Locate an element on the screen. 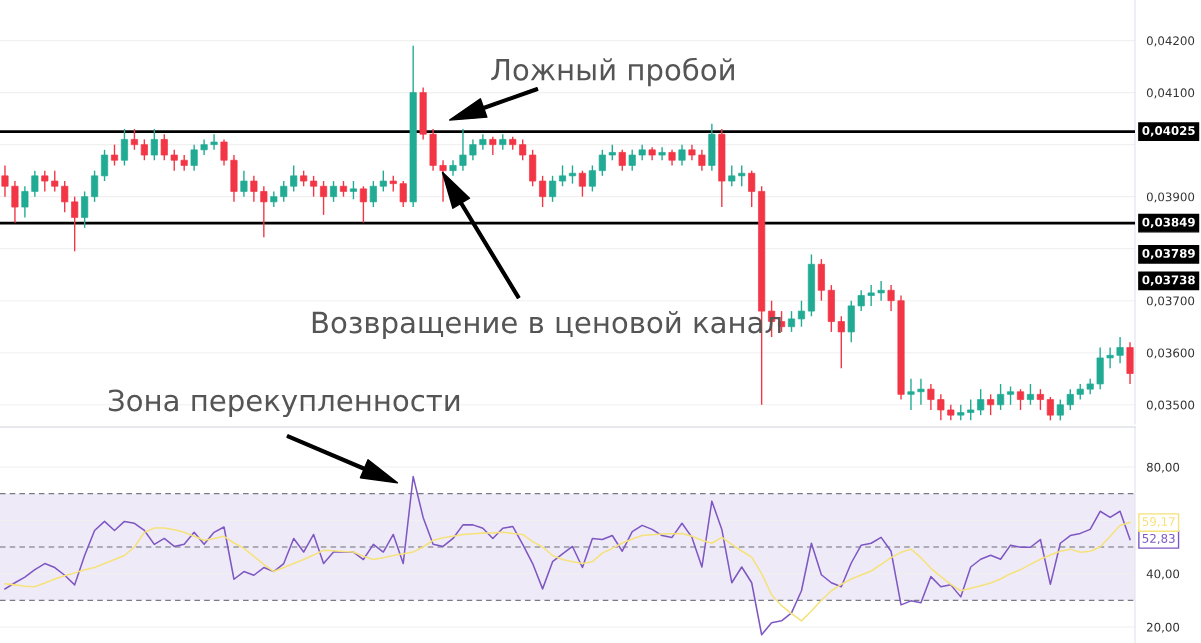 The height and width of the screenshot is (643, 1201). y-tick-label: 0,03500 is located at coordinates (1170, 405).